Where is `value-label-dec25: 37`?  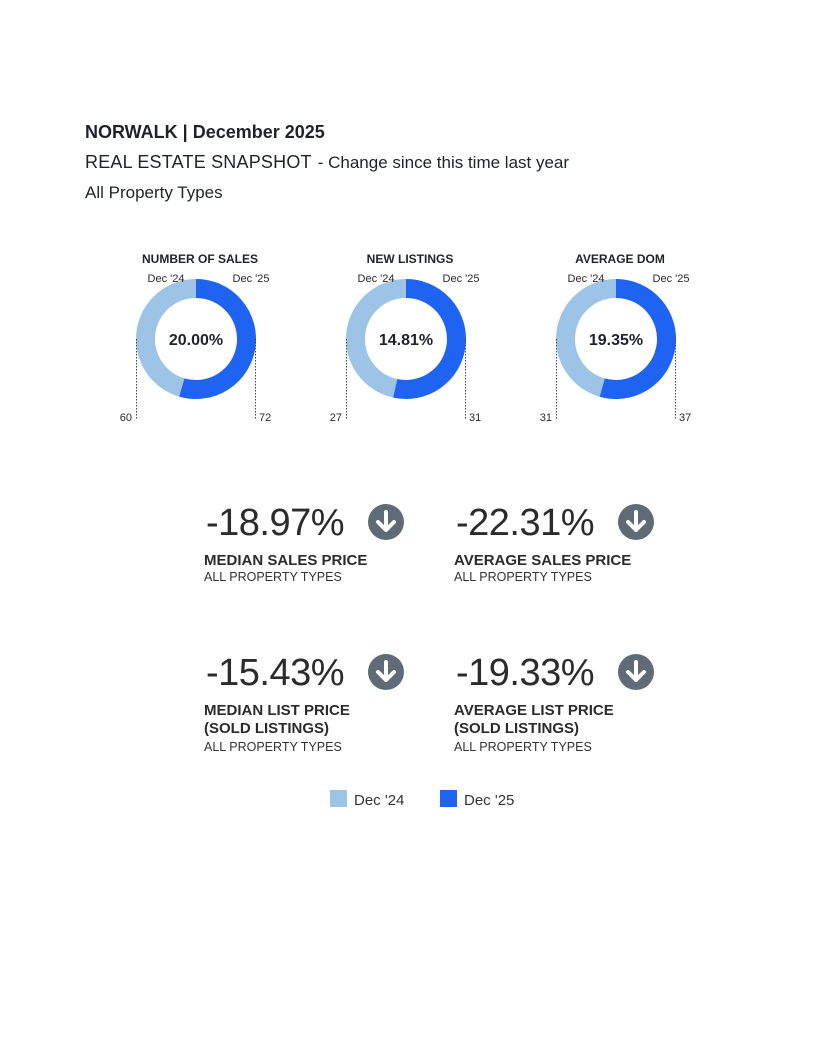 value-label-dec25: 37 is located at coordinates (685, 418).